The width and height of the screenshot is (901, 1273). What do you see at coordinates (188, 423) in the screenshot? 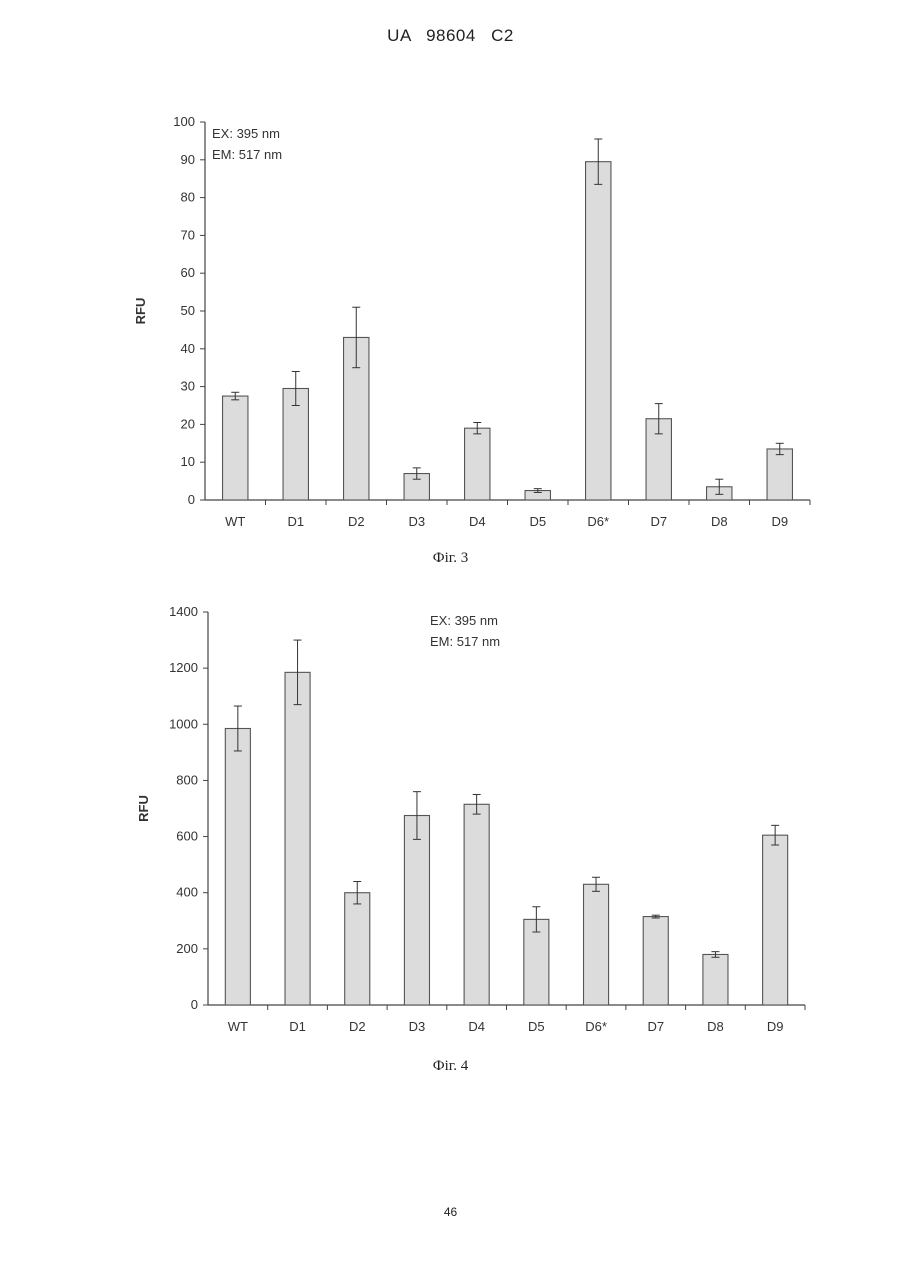
I see `y-tick-label: 20` at bounding box center [188, 423].